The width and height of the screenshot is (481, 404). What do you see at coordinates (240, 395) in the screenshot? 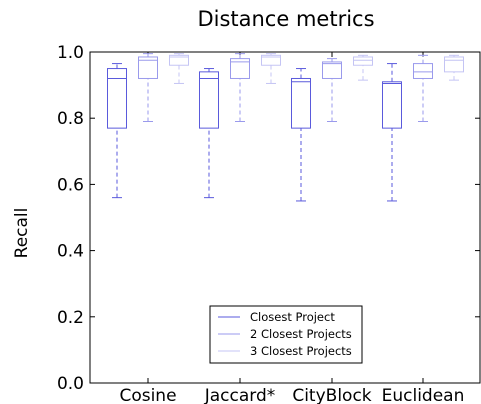
I see `x-tick-label: Jaccard*` at bounding box center [240, 395].